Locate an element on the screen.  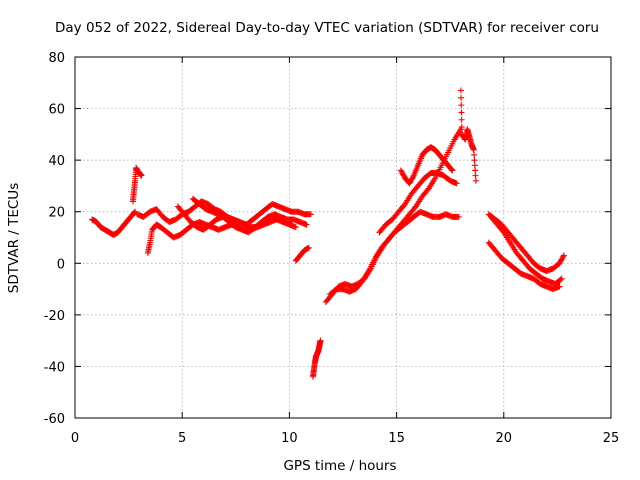
x-tick-label: 25 is located at coordinates (611, 438).